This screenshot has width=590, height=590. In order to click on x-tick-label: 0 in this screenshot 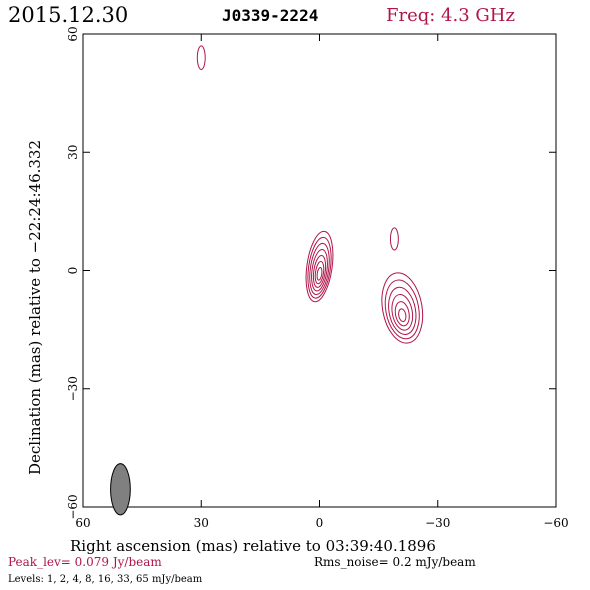, I will do `click(320, 523)`.